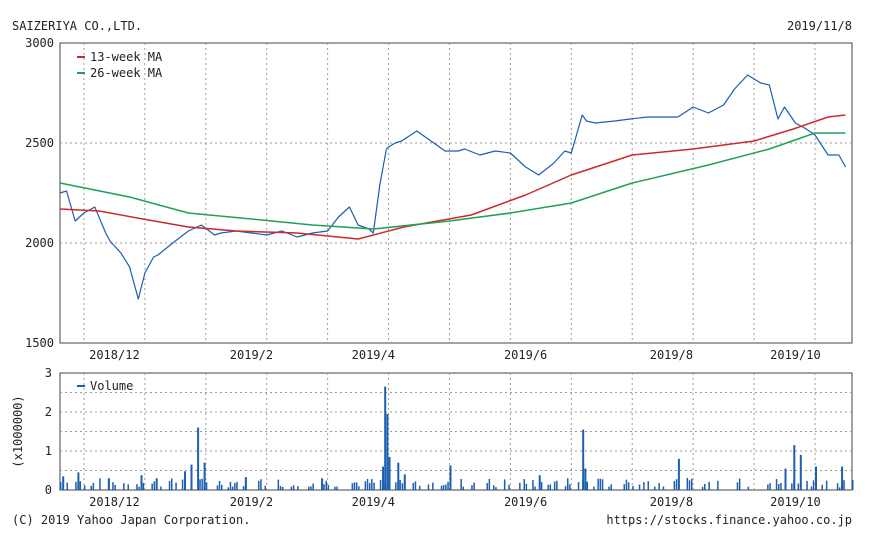 This screenshot has height=537, width=870. I want to click on price-x-tick-label: 2019/4, so click(373, 355).